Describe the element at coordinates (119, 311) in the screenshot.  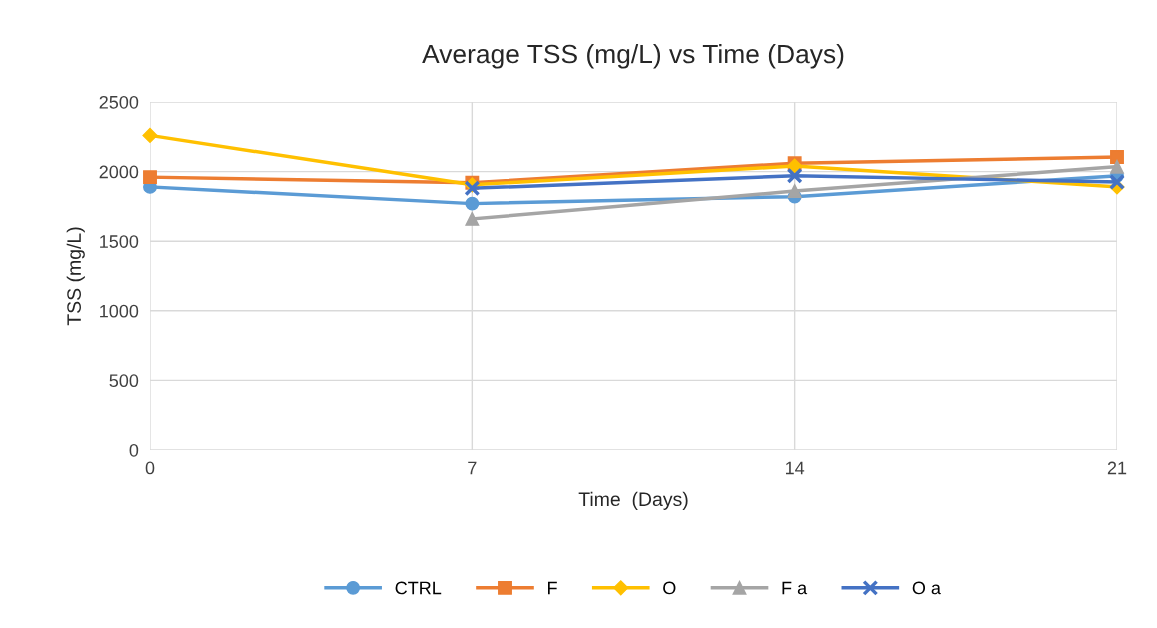
I see `y-tick-label: 1000` at that location.